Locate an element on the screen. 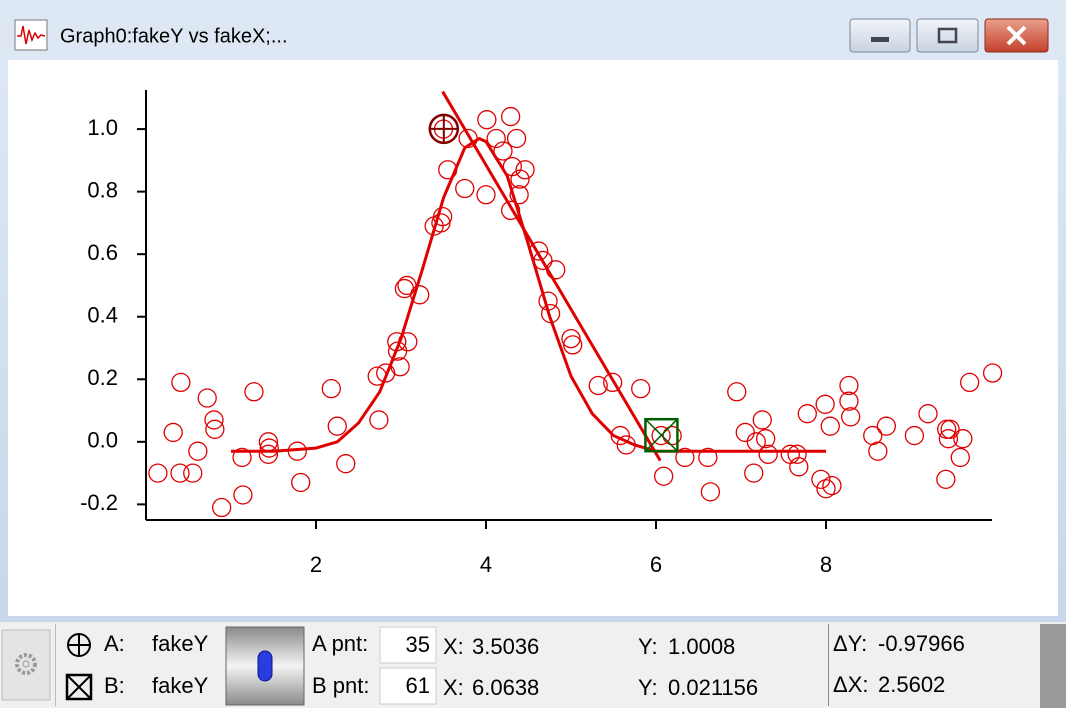 This screenshot has height=713, width=1066. x-label: X: is located at coordinates (453, 646).